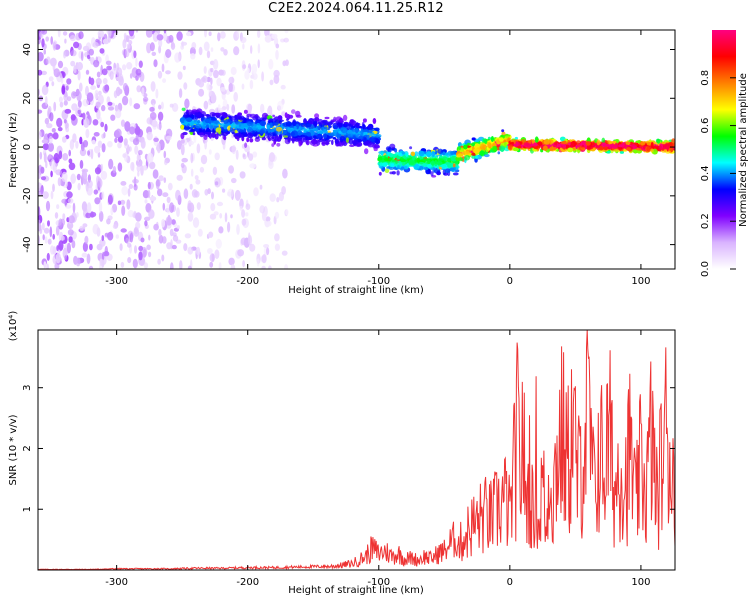 The image size is (750, 600). I want to click on colorbar-tick-label: 0.4, so click(705, 173).